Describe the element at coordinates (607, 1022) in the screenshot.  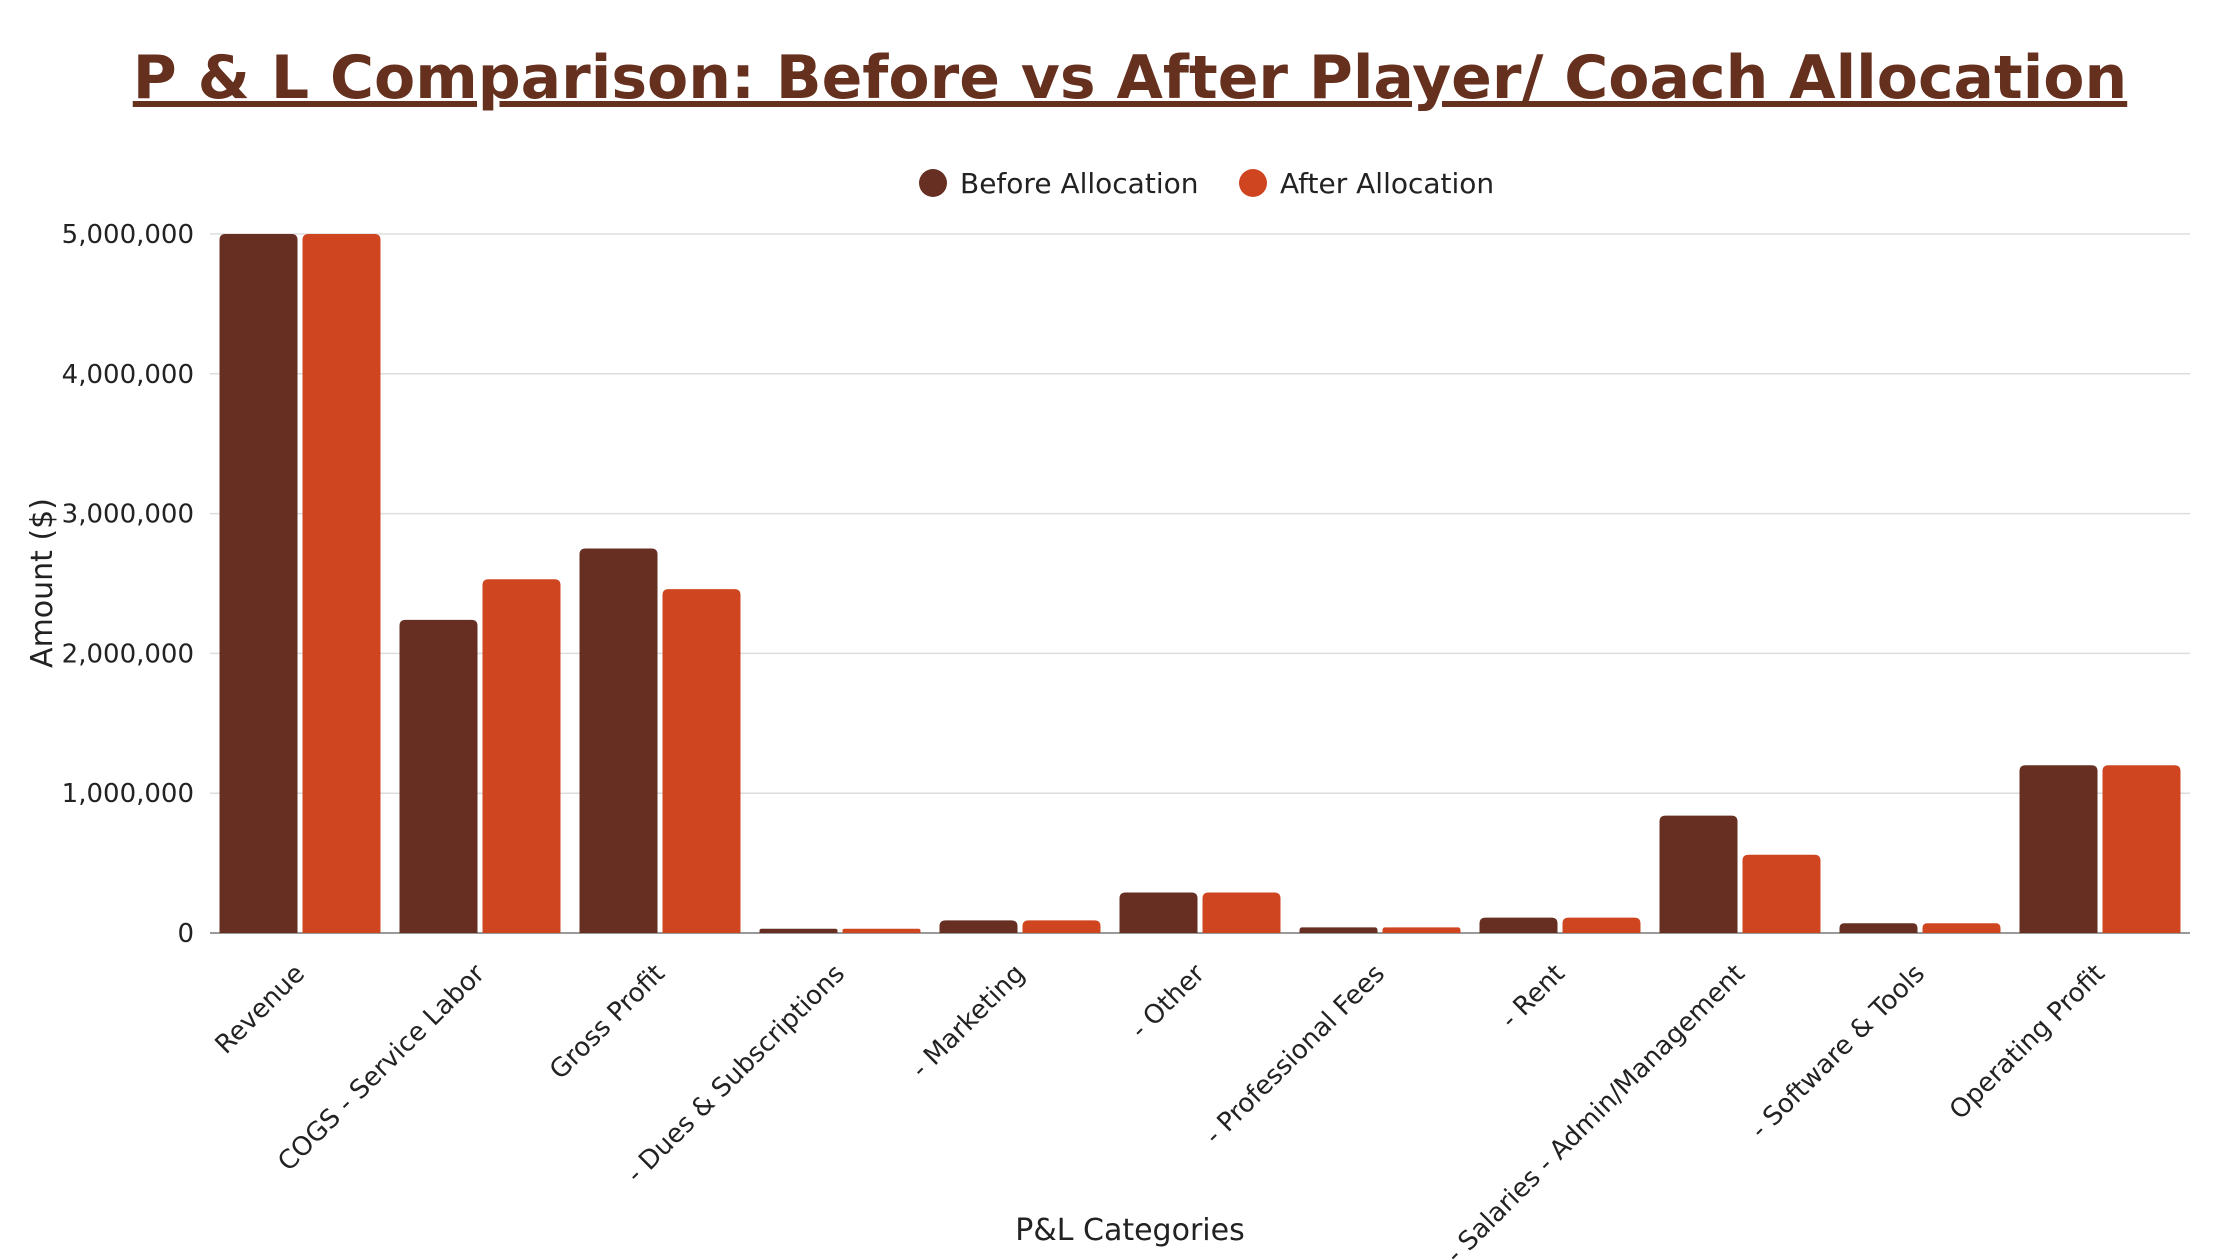
I see `x-tick-label: Gross Profit` at that location.